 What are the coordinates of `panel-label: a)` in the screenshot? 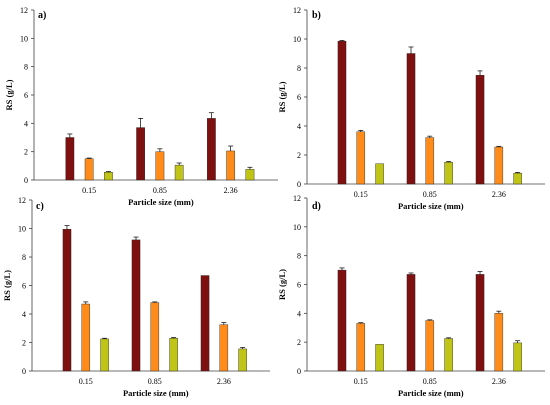 It's located at (42, 15).